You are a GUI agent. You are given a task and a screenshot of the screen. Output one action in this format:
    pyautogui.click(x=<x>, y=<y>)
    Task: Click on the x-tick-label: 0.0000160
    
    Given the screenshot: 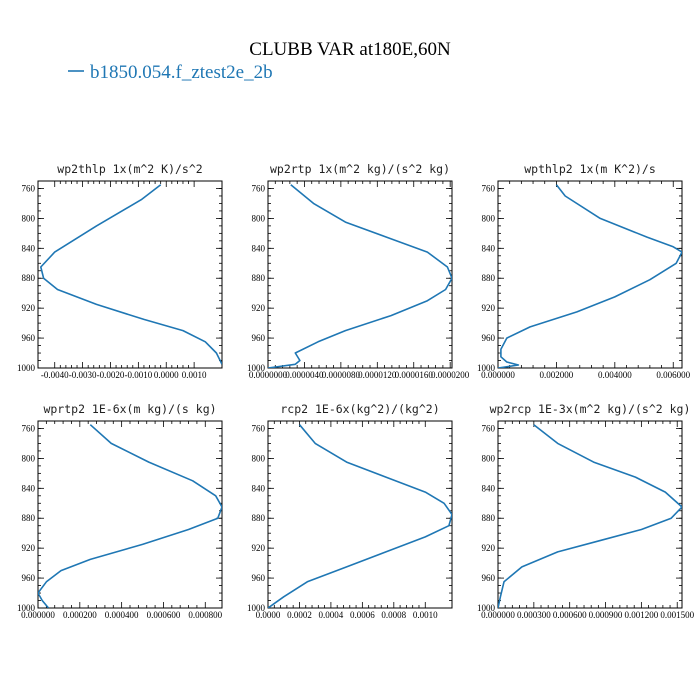 What is the action you would take?
    pyautogui.click(x=414, y=375)
    